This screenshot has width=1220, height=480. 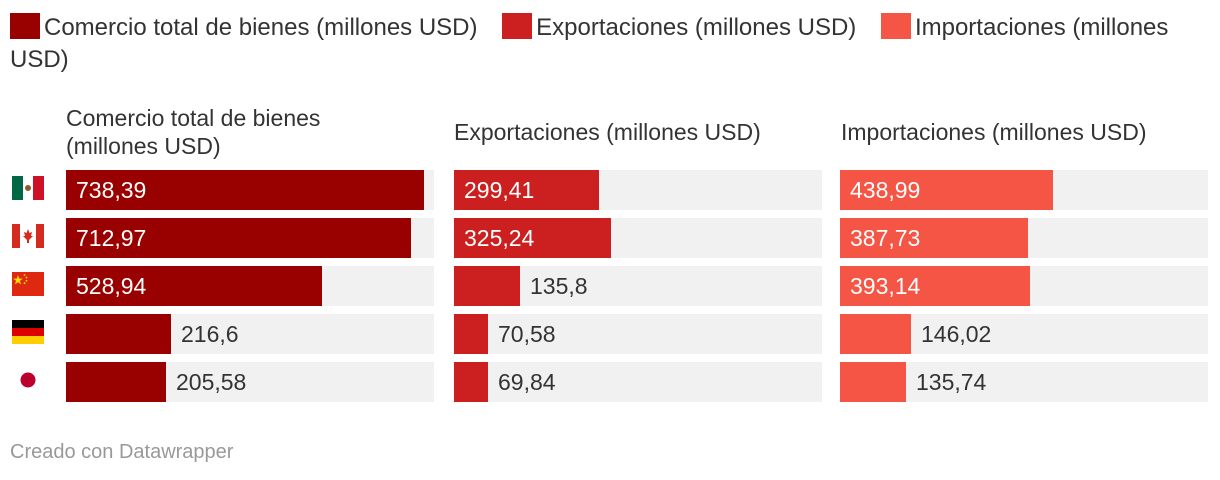 What do you see at coordinates (111, 190) in the screenshot?
I see `data-label-total-0: 738,39` at bounding box center [111, 190].